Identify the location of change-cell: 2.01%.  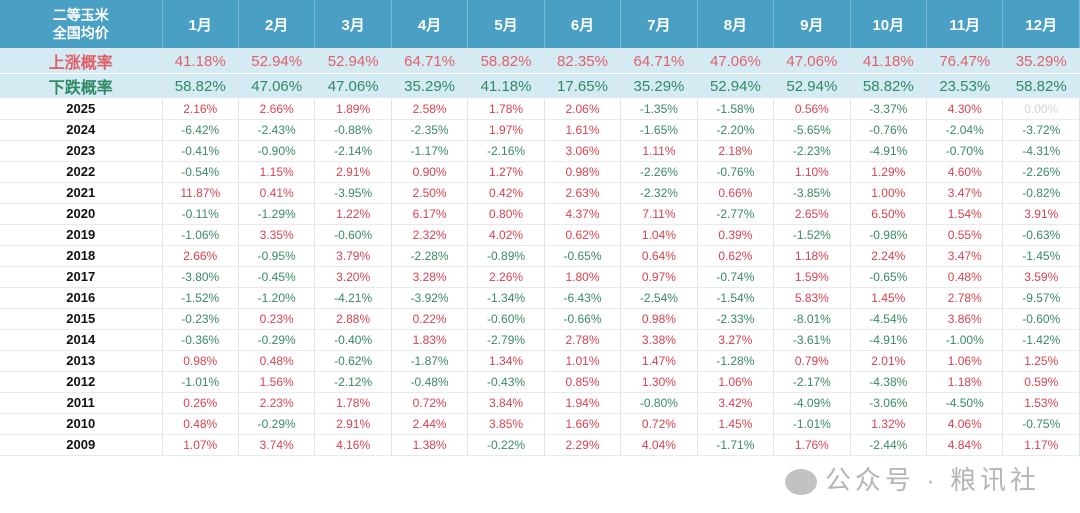
(889, 361).